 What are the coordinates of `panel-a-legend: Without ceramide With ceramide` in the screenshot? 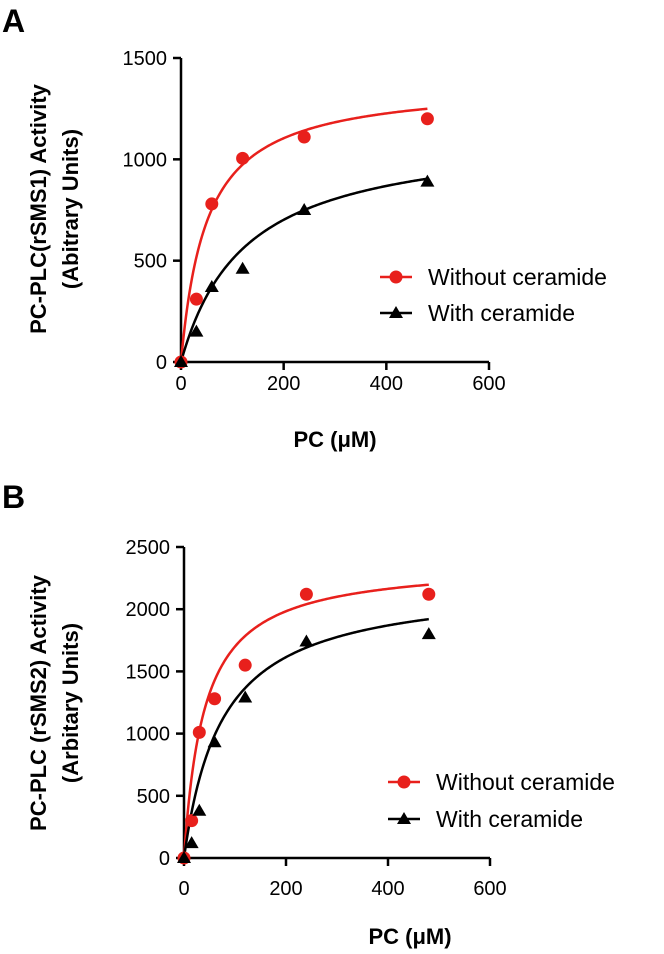 It's located at (493, 295).